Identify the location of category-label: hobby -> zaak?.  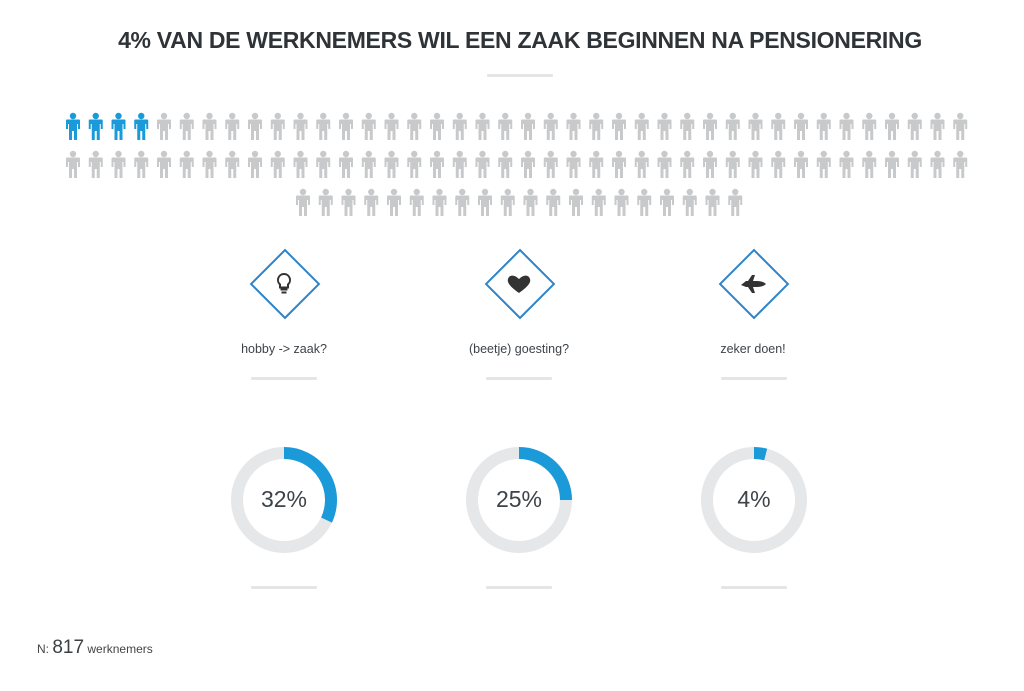
(284, 349).